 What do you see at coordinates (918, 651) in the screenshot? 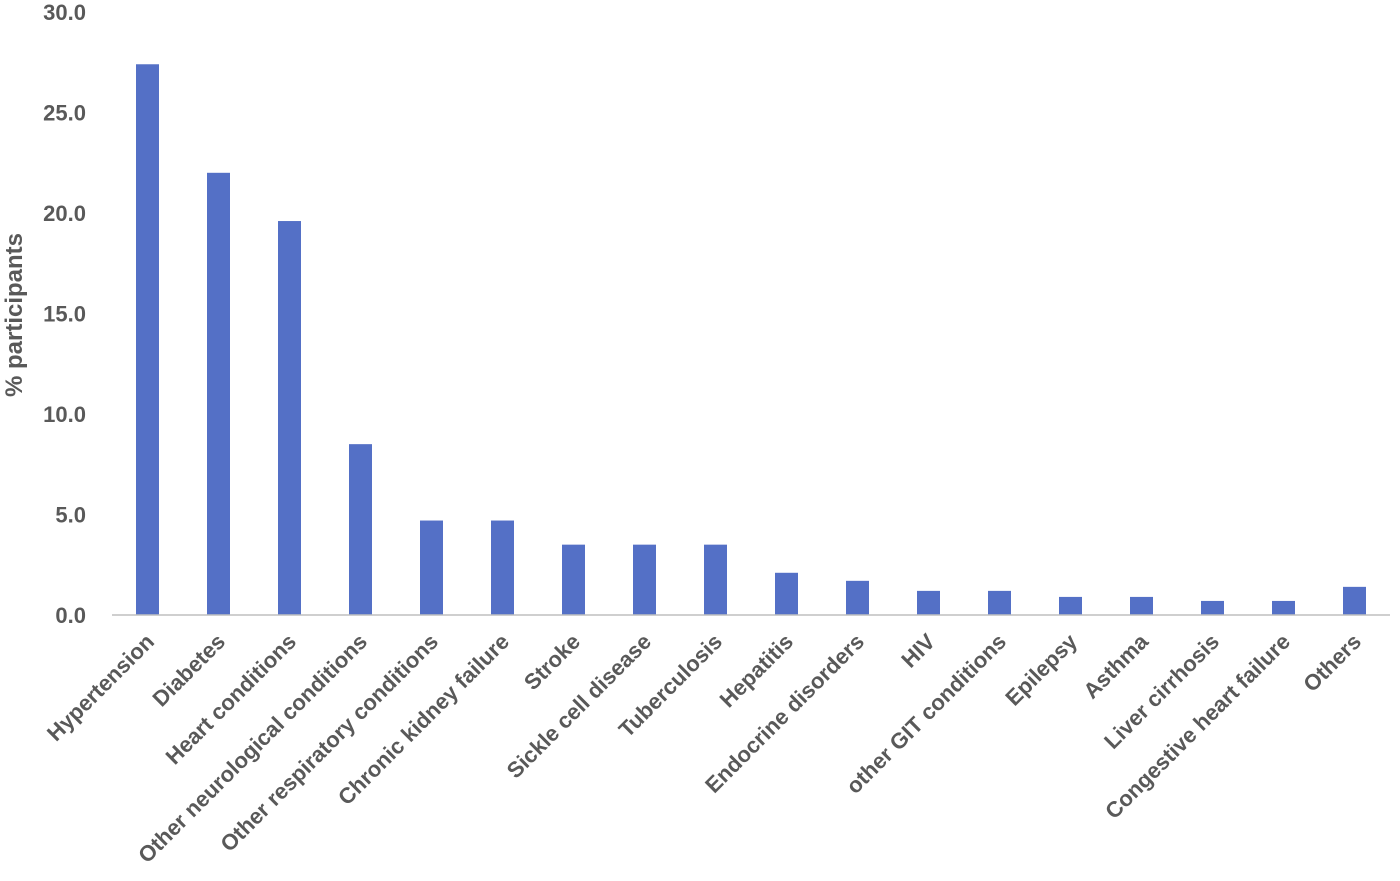
I see `x-tick-label-hiv: HIV` at bounding box center [918, 651].